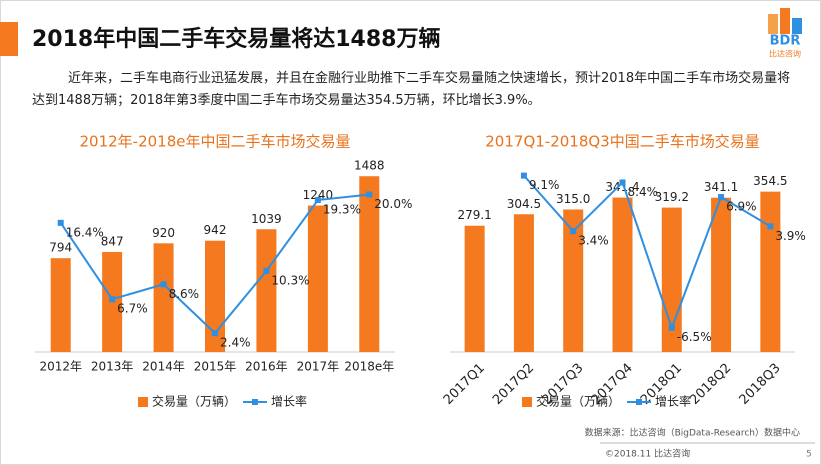 This screenshot has width=821, height=465. Describe the element at coordinates (809, 455) in the screenshot. I see `page-number: 5` at that location.